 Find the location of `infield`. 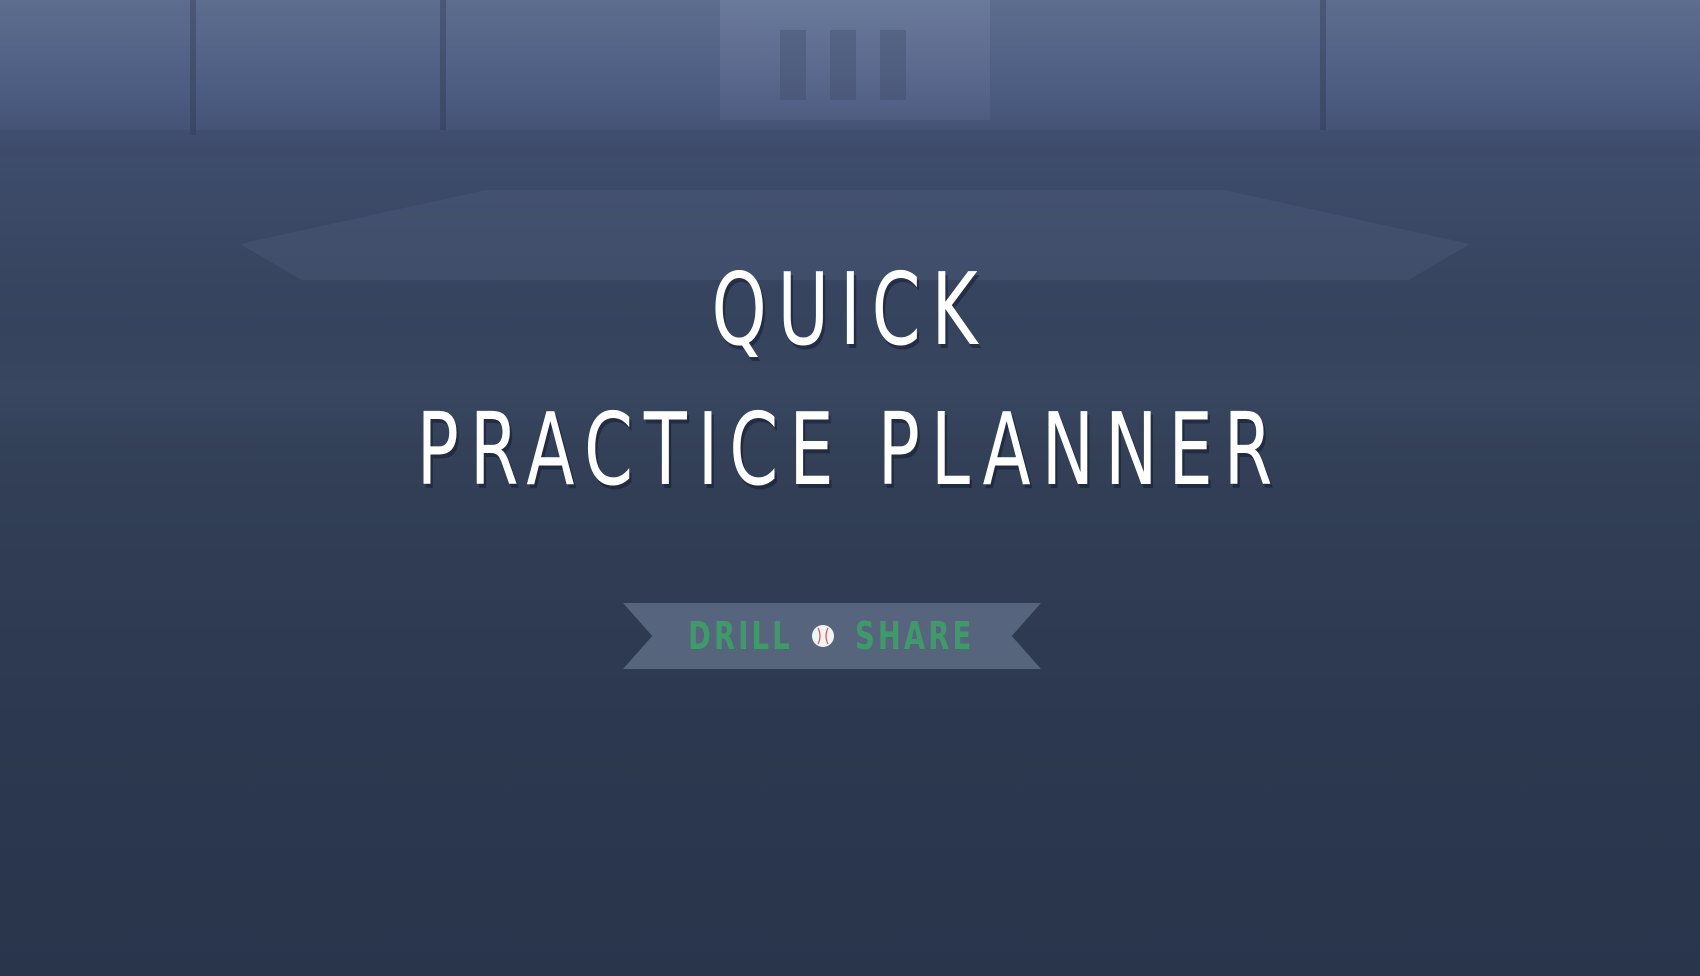

infield is located at coordinates (855, 235).